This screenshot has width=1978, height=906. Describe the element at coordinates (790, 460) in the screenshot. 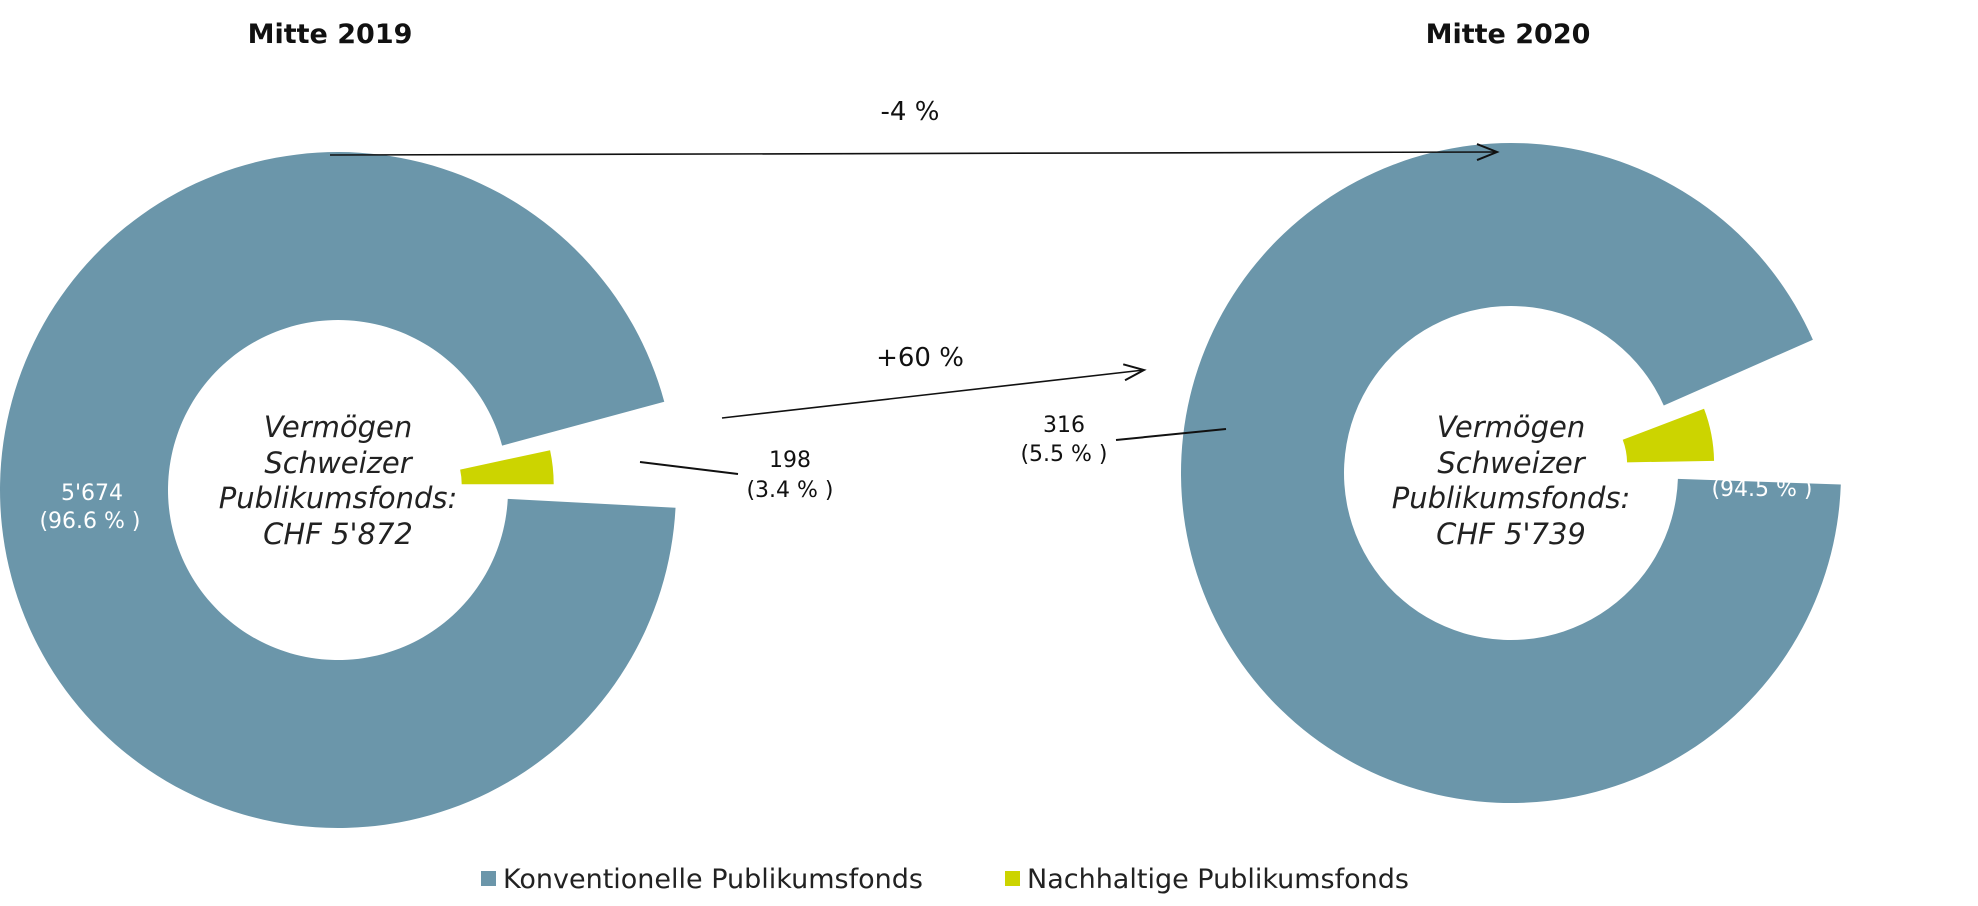

I see `data-label-nachhaltig-2019: 198` at that location.